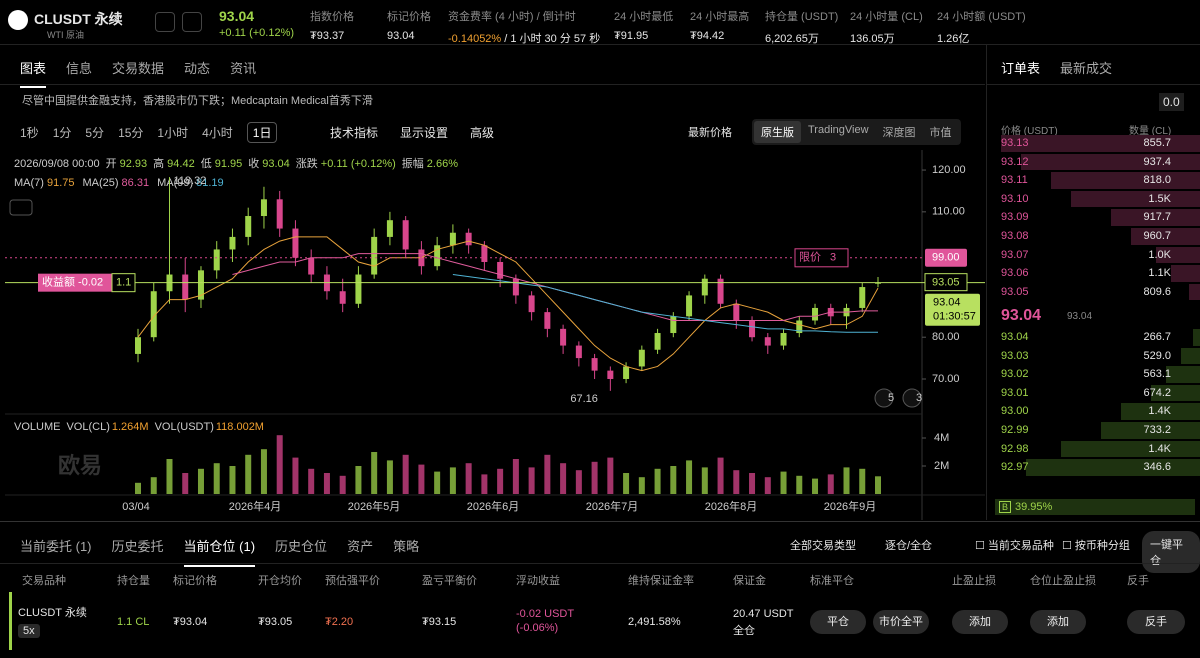  Describe the element at coordinates (243, 68) in the screenshot. I see `tab: 资讯` at that location.